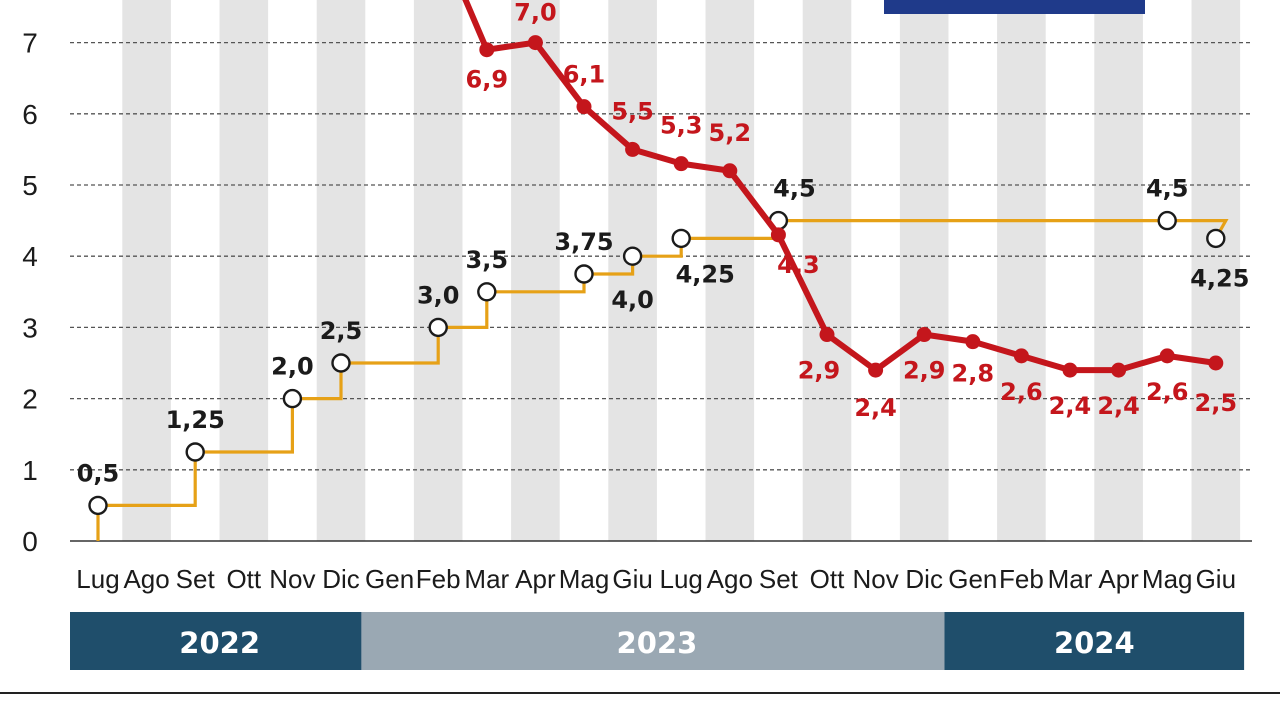 Image resolution: width=1280 pixels, height=701 pixels. I want to click on y-tick-label: 3, so click(30, 327).